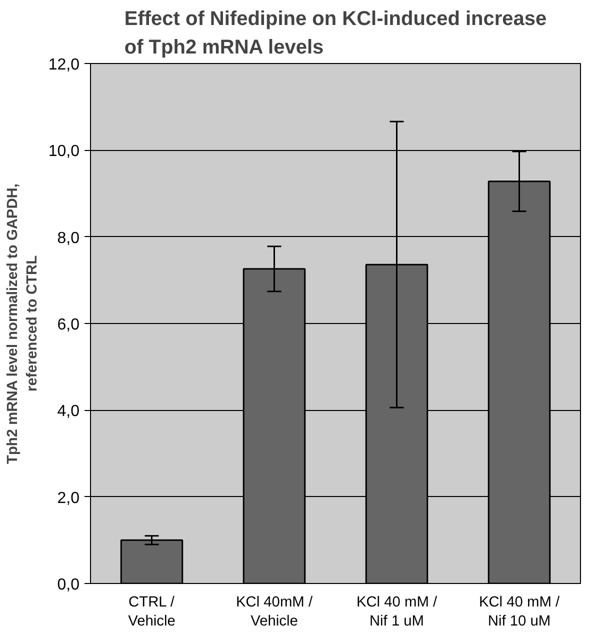  I want to click on y-axis-title: Tph2 mRNA level normalized to GAPDH, referenced to CTRL, so click(22, 324).